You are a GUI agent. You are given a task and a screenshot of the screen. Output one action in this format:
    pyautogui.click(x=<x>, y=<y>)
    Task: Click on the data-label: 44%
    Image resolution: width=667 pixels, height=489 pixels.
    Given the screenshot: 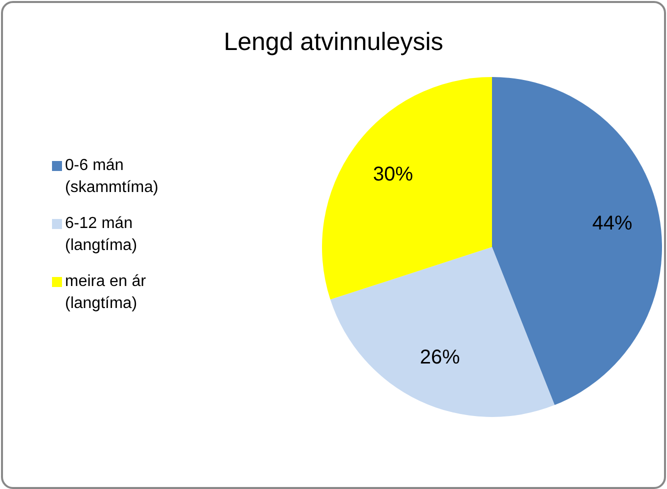 What is the action you would take?
    pyautogui.click(x=612, y=223)
    